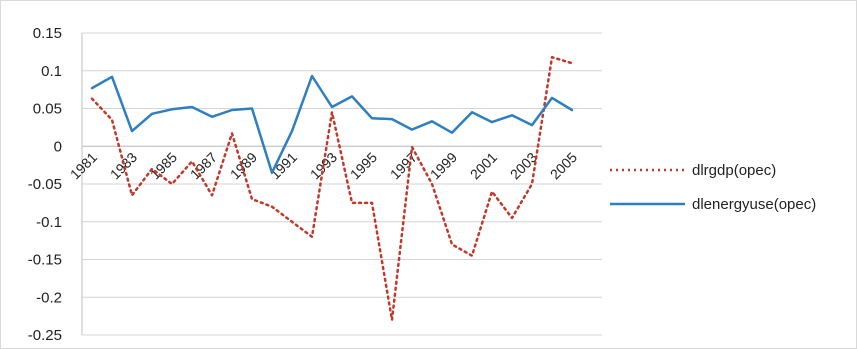 The width and height of the screenshot is (857, 349). What do you see at coordinates (51, 71) in the screenshot?
I see `y-tick-label: 0.1` at bounding box center [51, 71].